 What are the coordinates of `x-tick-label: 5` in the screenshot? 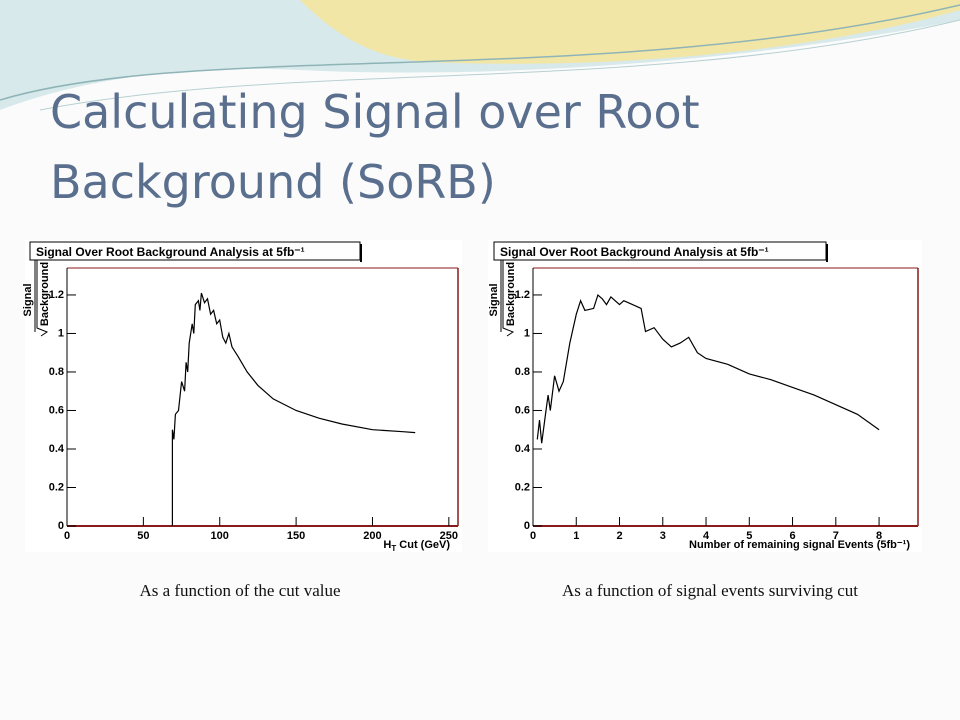 It's located at (749, 536).